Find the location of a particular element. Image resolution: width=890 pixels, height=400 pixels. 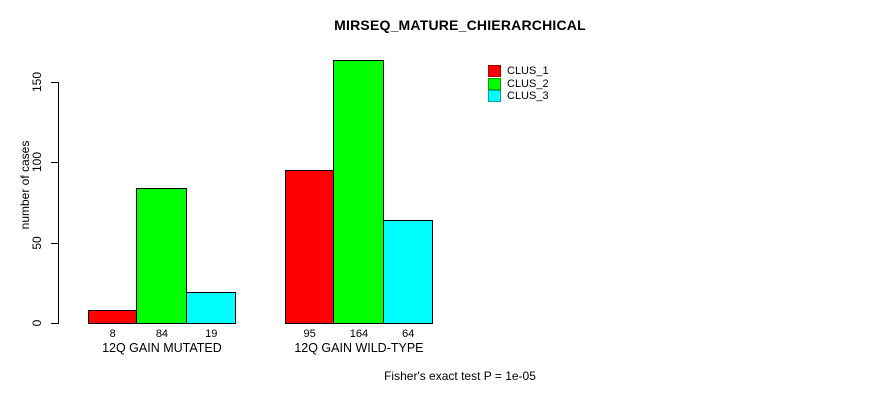

legend-label: CLUS_2 is located at coordinates (528, 83).